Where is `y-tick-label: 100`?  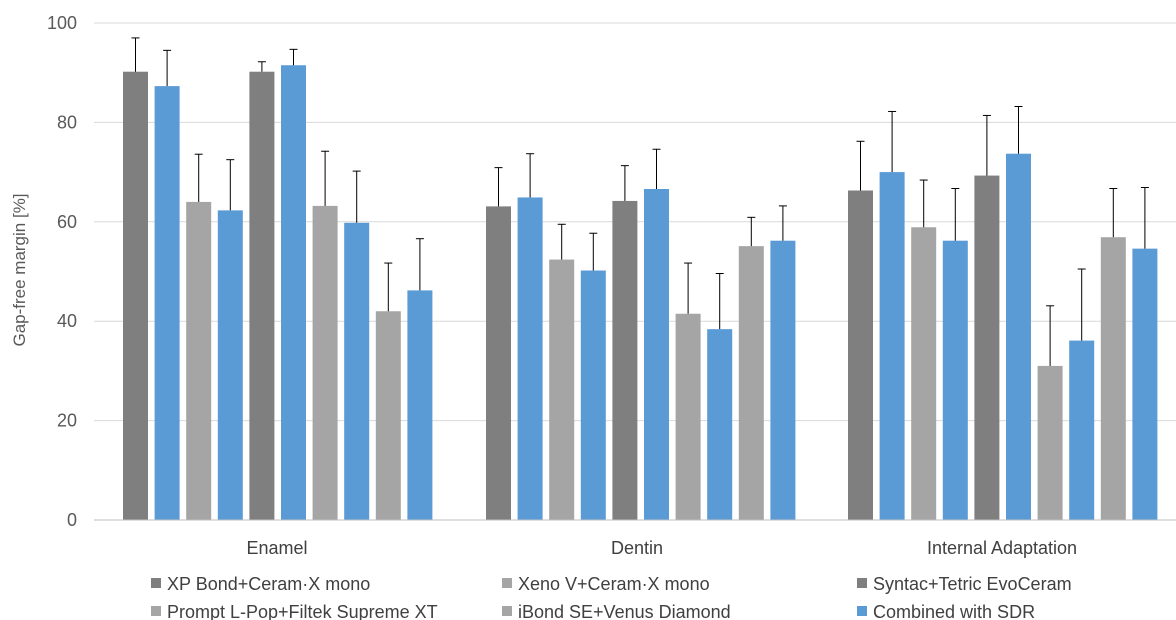 y-tick-label: 100 is located at coordinates (62, 23).